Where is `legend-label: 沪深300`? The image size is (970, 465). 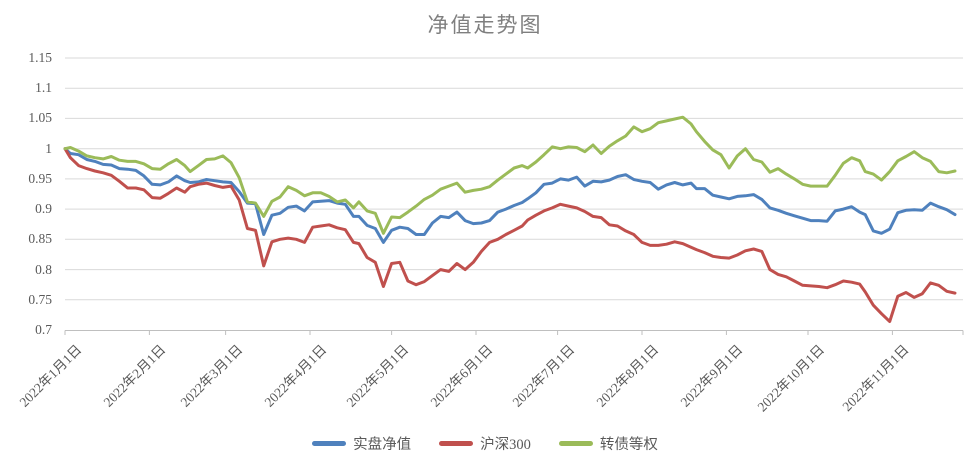
legend-label: 沪深300 is located at coordinates (505, 445).